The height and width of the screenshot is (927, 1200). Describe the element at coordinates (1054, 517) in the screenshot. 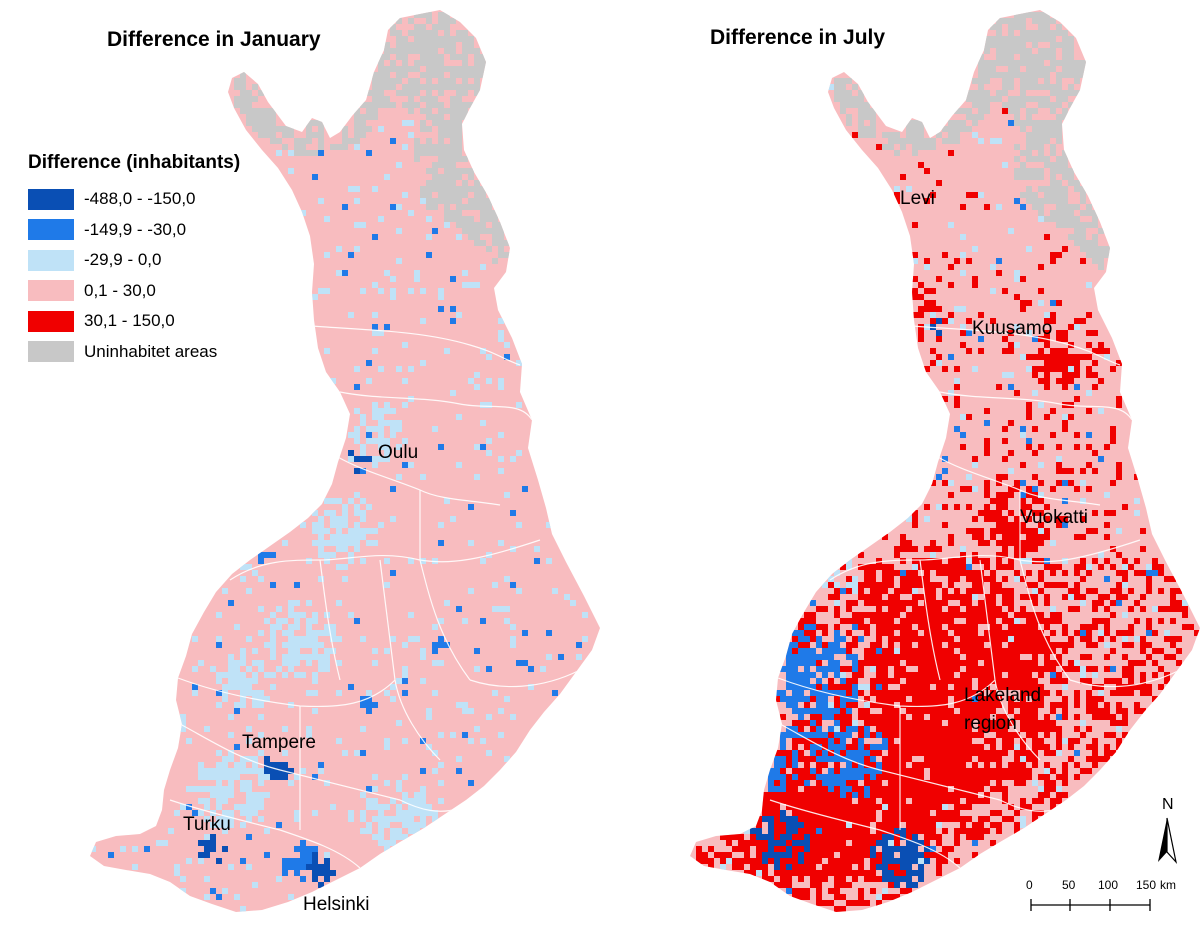

I see `city-label-vuokatti: Vuokatti` at that location.